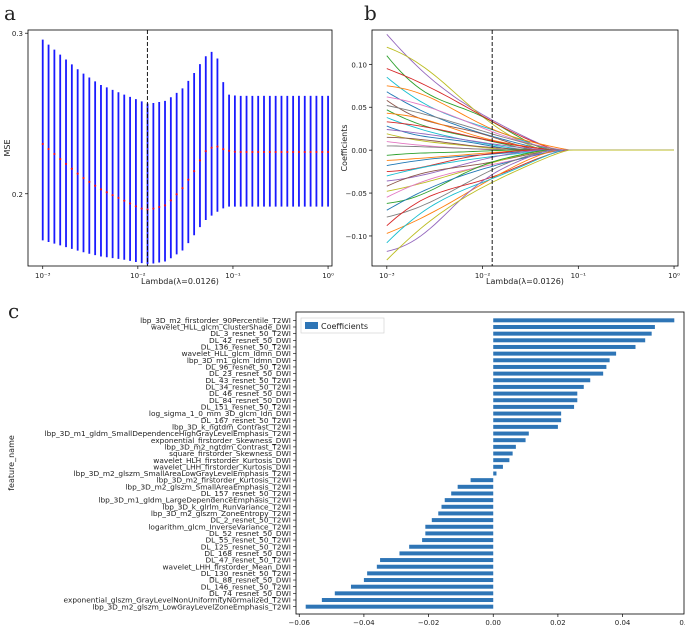 This screenshot has height=627, width=685. What do you see at coordinates (250, 520) in the screenshot?
I see `feature-label: DL_2_resnet_50_T2WI` at bounding box center [250, 520].